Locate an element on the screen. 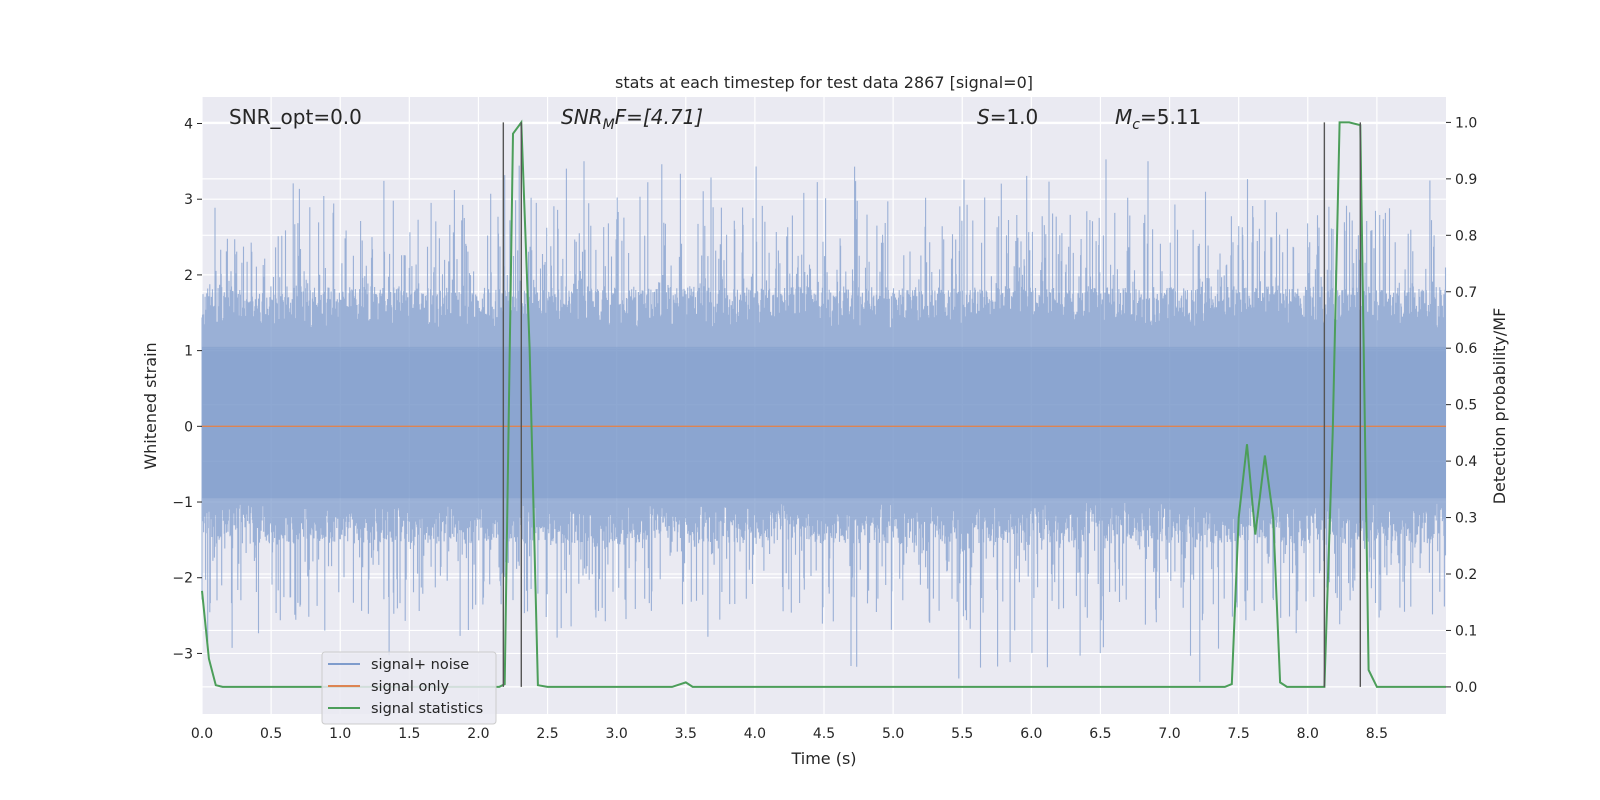 The height and width of the screenshot is (800, 1600). x-tick-label: 7.0 is located at coordinates (1169, 734).